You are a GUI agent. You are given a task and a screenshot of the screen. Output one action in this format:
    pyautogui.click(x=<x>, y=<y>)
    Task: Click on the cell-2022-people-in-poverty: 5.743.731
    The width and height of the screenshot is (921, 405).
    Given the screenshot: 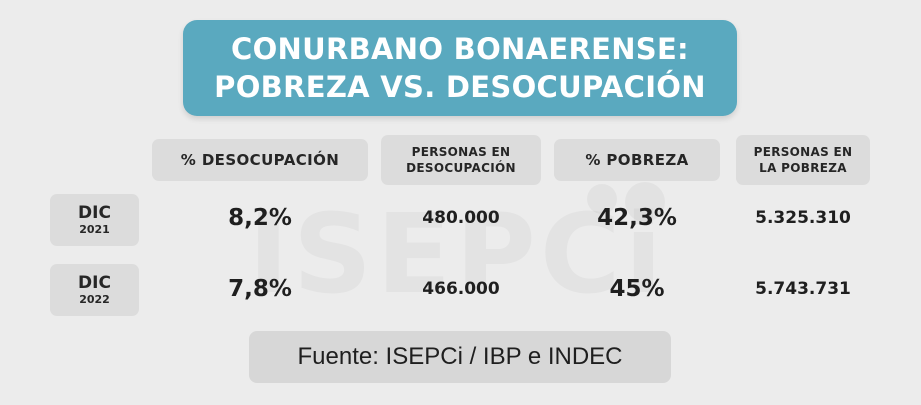 What is the action you would take?
    pyautogui.click(x=803, y=289)
    